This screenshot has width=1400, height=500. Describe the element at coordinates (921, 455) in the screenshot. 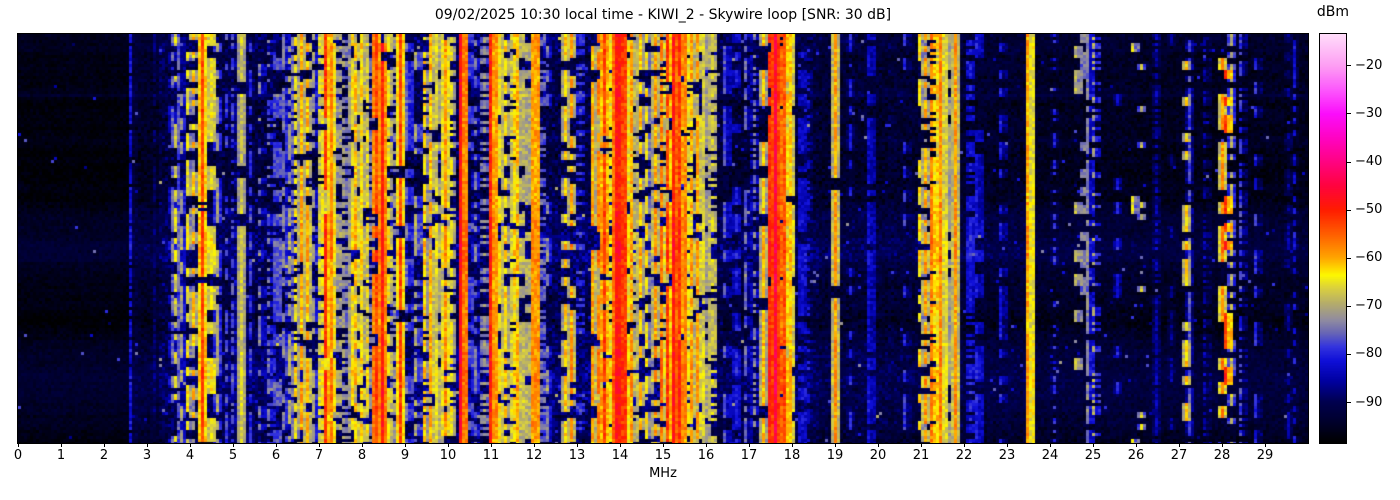

I see `x-tick-label: 21` at that location.